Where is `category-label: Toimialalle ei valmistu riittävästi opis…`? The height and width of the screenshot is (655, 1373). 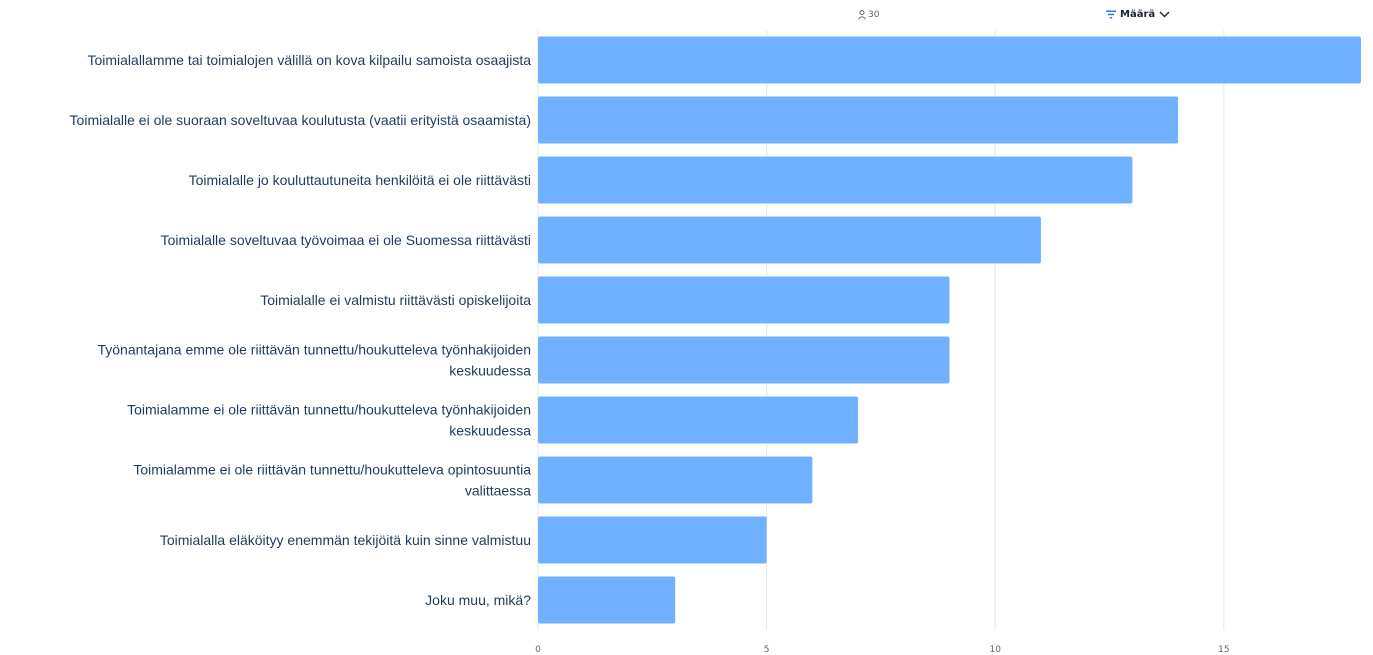
category-label: Toimialalle ei valmistu riittävästi opis… is located at coordinates (395, 300).